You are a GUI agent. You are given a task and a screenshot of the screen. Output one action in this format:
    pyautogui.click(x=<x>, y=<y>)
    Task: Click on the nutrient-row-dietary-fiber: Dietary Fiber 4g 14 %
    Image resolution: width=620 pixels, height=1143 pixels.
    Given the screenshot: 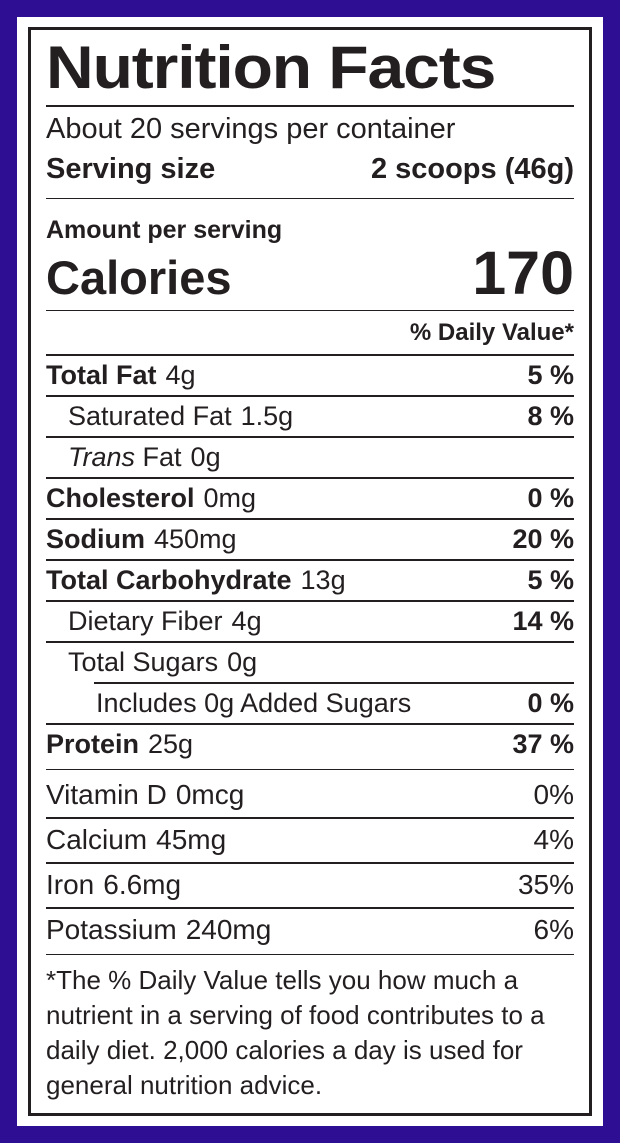 What is the action you would take?
    pyautogui.click(x=310, y=620)
    